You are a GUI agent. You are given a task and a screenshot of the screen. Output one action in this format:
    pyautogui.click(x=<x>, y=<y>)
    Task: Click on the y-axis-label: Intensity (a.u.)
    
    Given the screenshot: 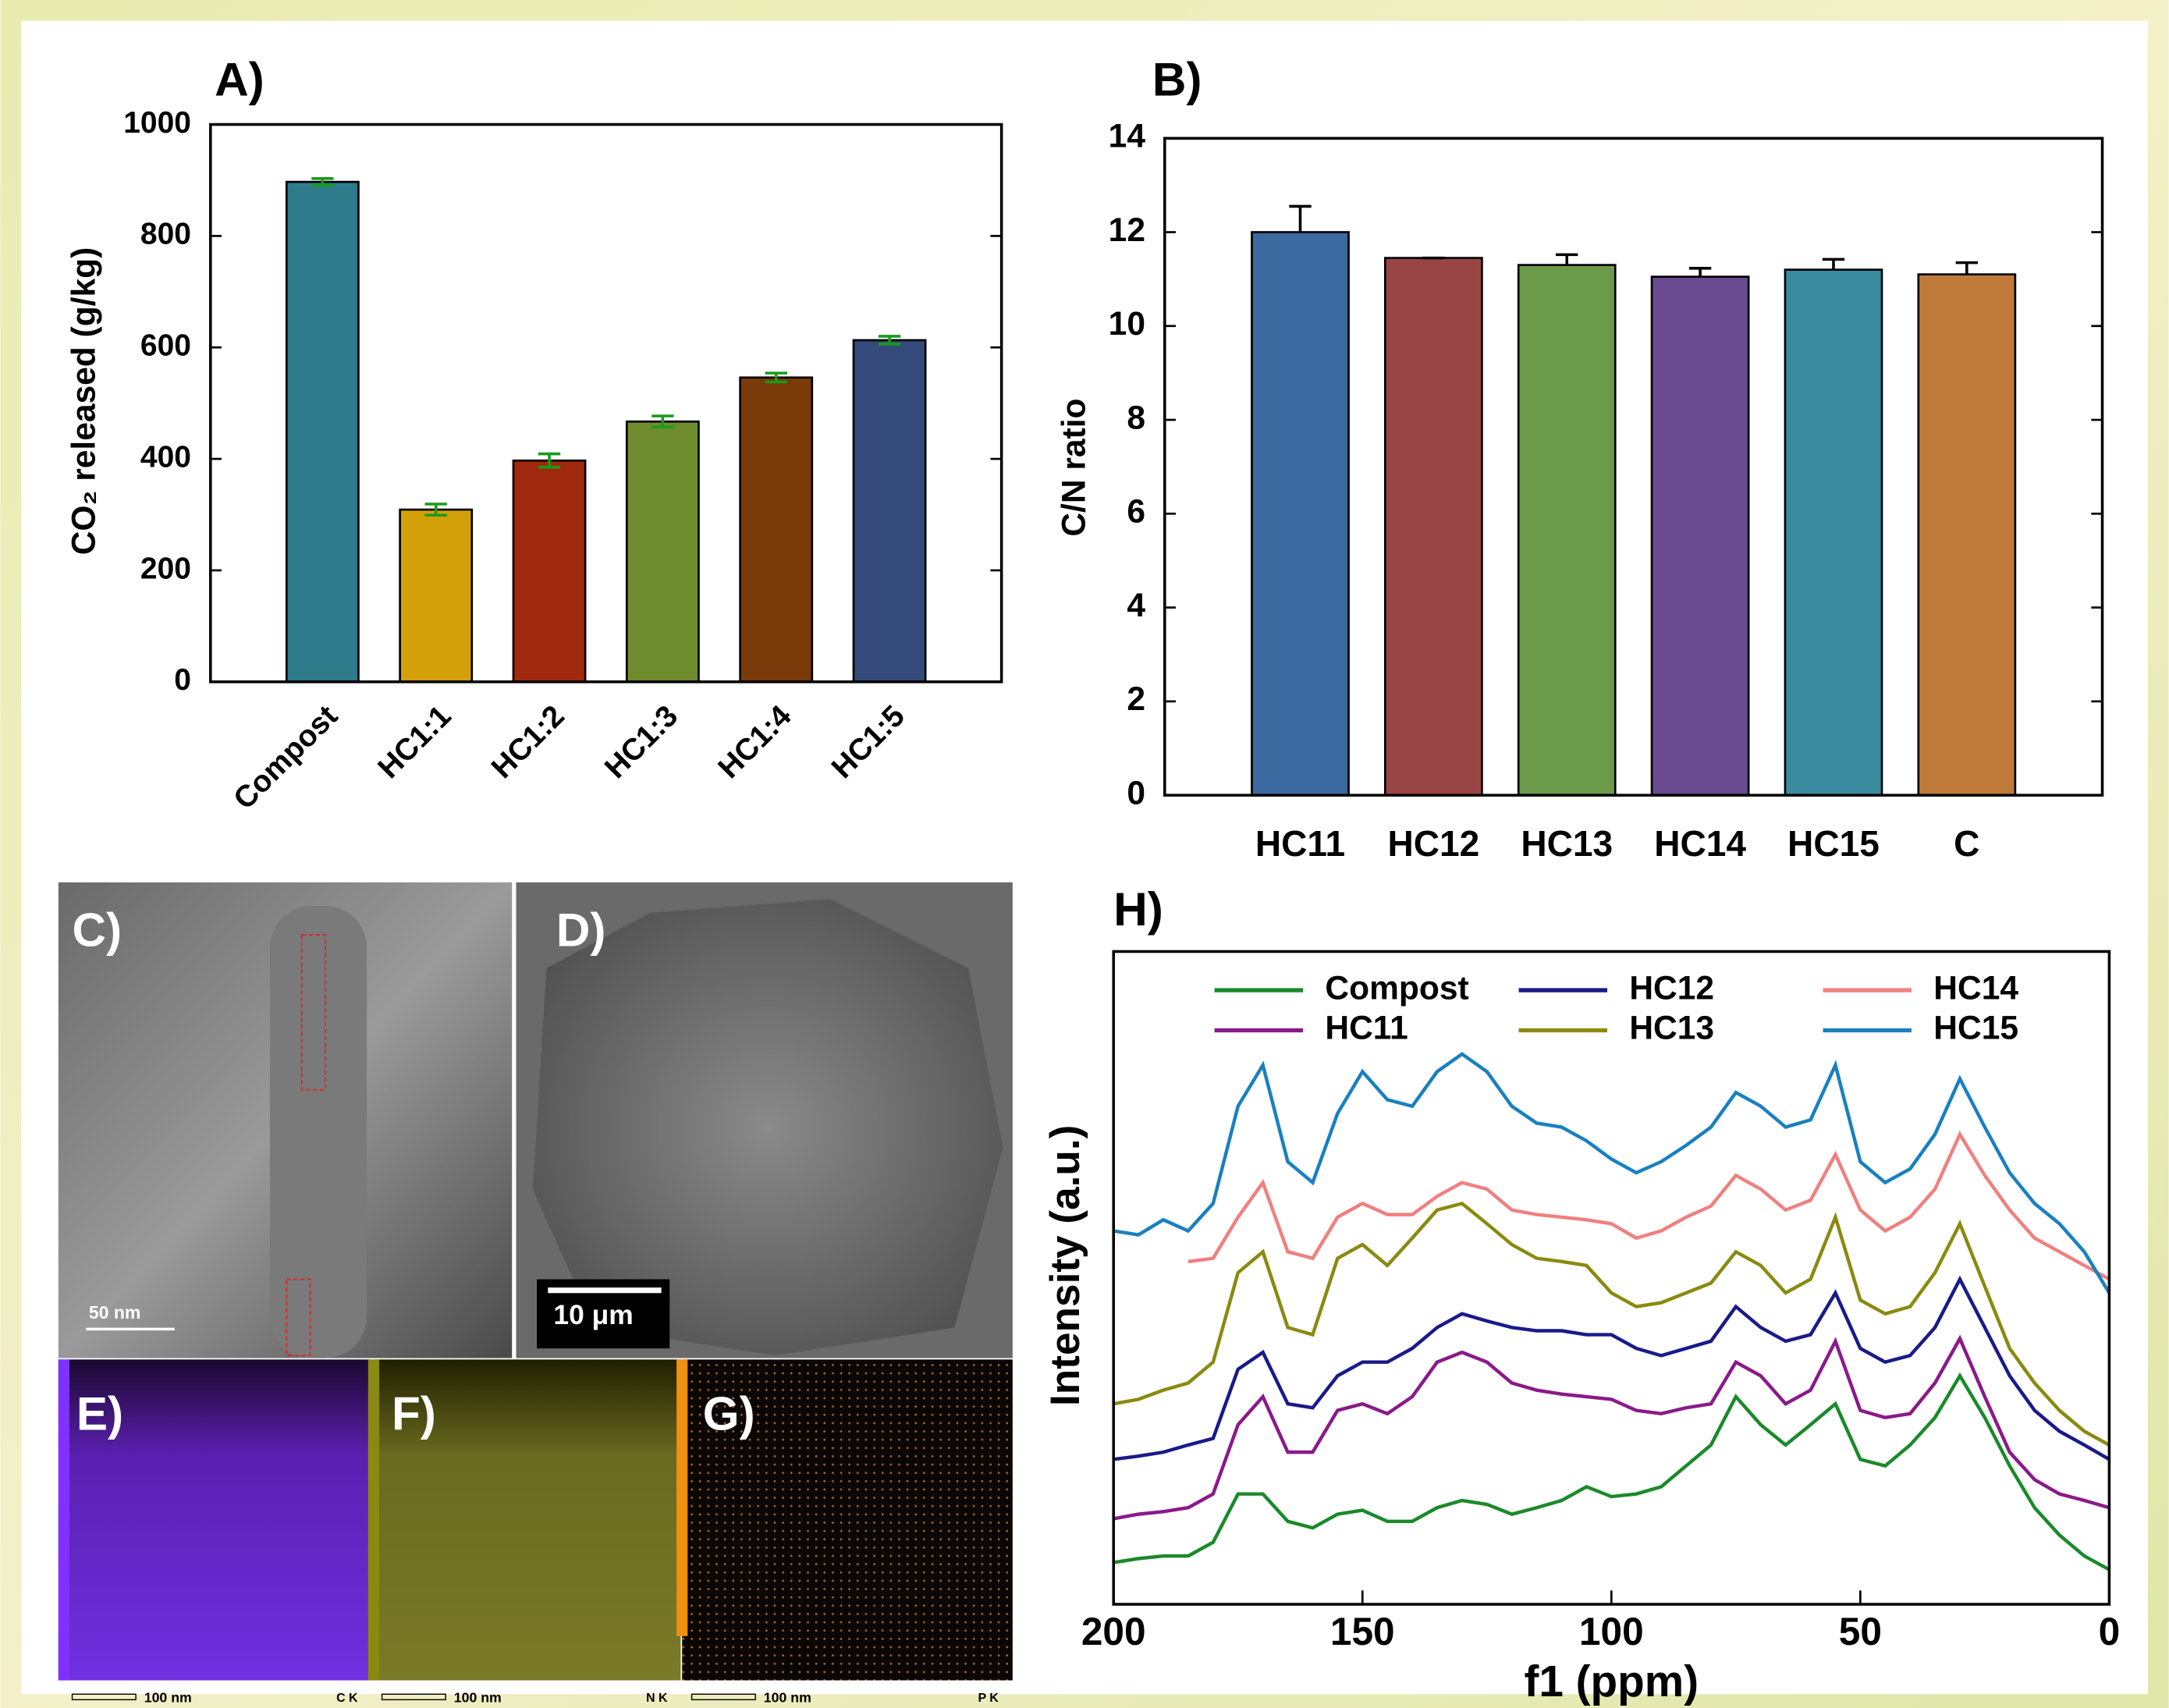 What is the action you would take?
    pyautogui.click(x=1065, y=1265)
    